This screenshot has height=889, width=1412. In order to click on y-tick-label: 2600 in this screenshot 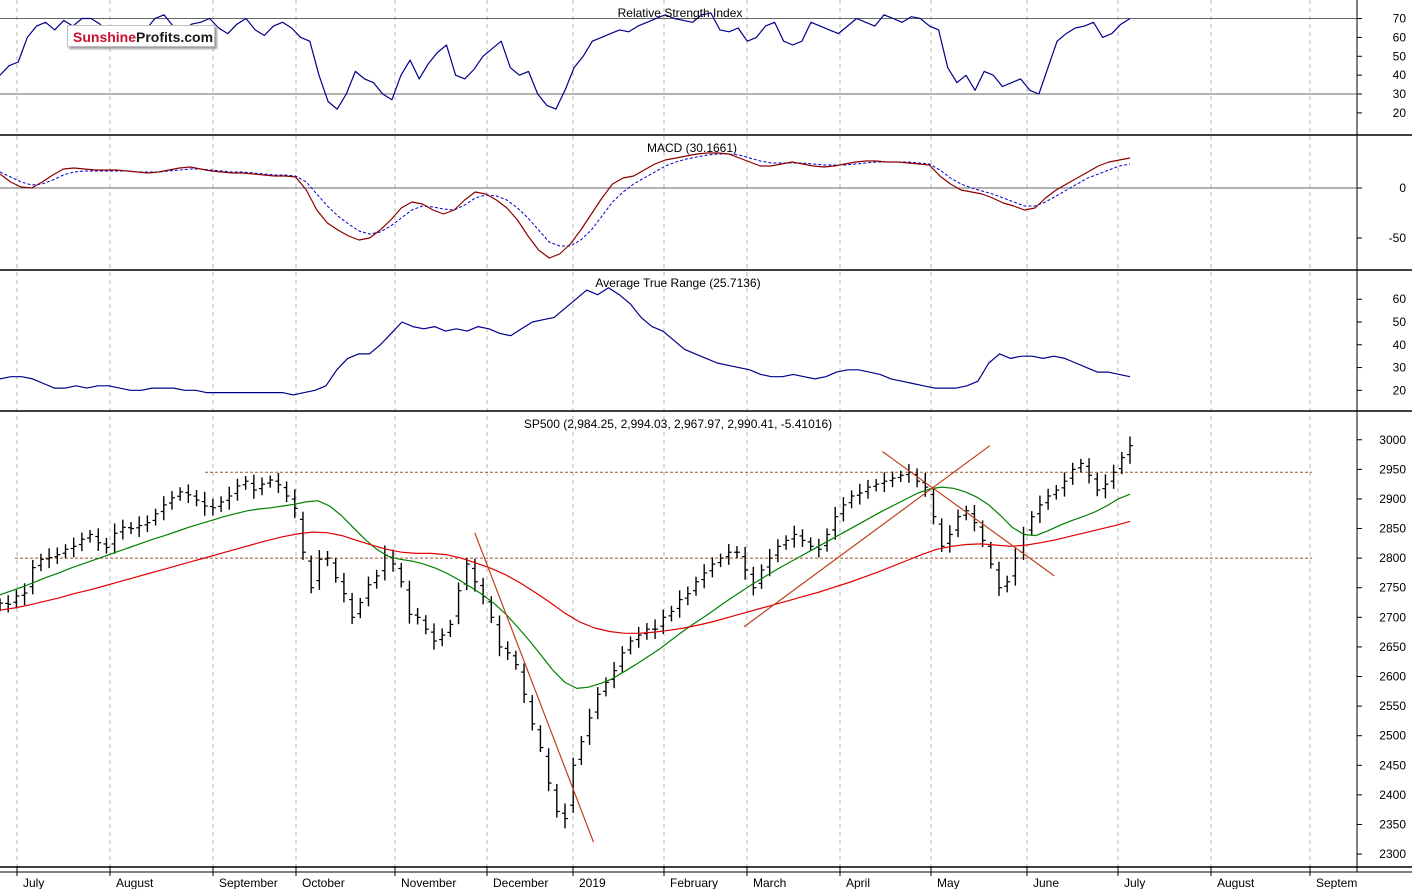, I will do `click(1392, 677)`.